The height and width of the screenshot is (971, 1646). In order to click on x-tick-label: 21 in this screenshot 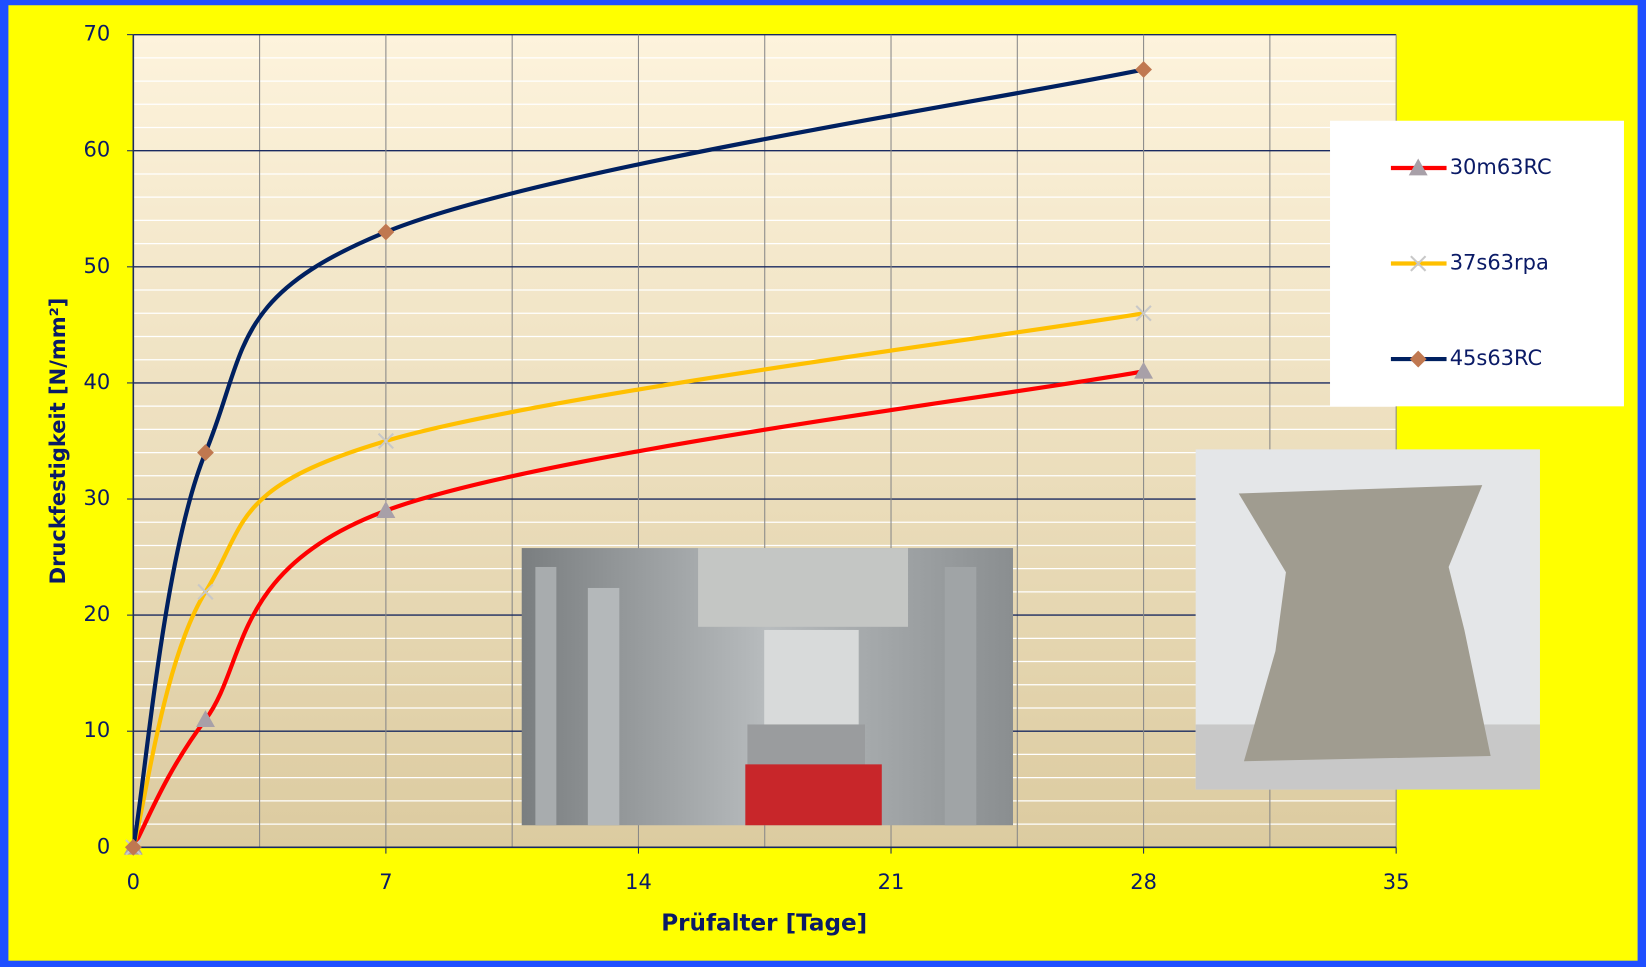, I will do `click(891, 882)`.